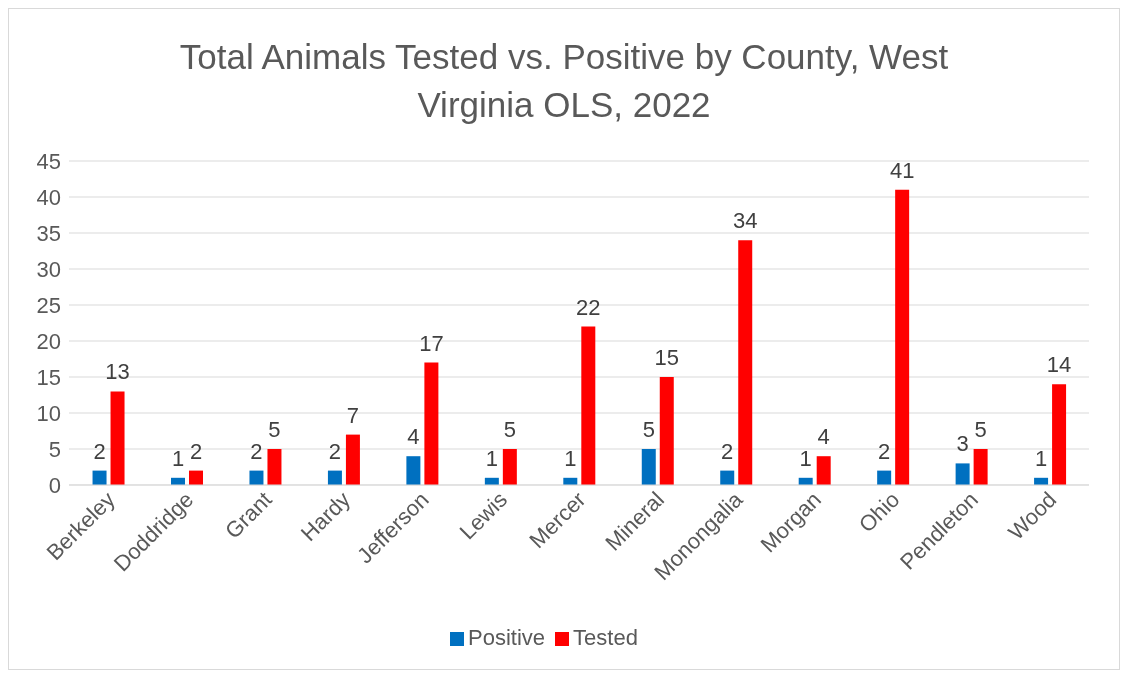 The width and height of the screenshot is (1133, 683). I want to click on data-label: 41, so click(902, 170).